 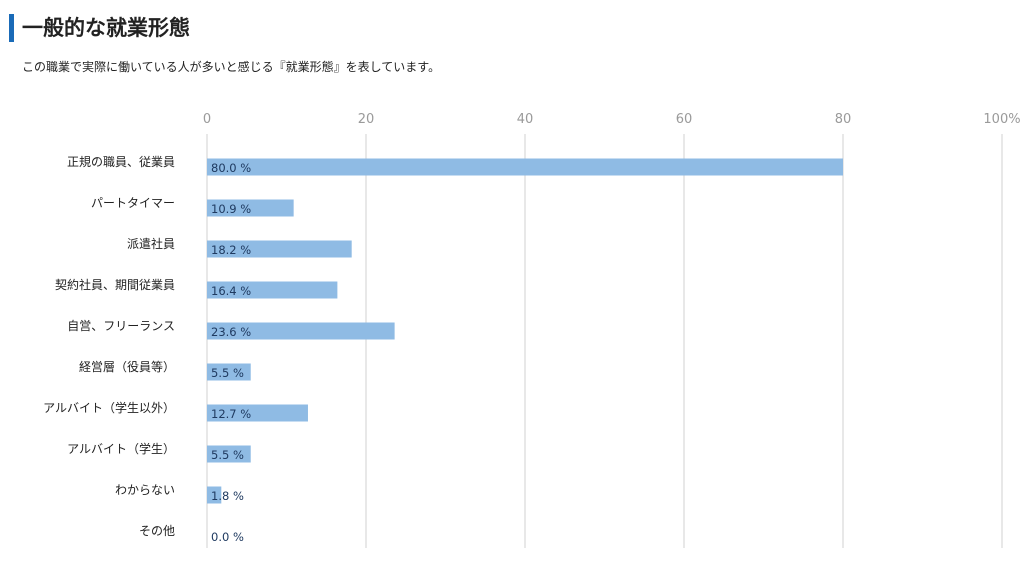 I want to click on category-label: アルバイト（学生）, so click(x=121, y=448).